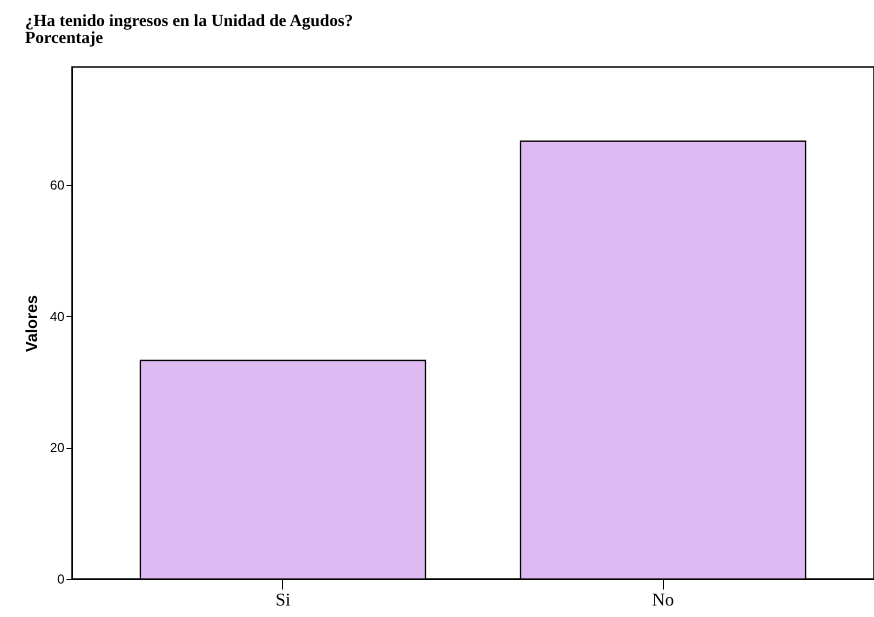  Describe the element at coordinates (33, 323) in the screenshot. I see `y-axis-title: Valores` at that location.